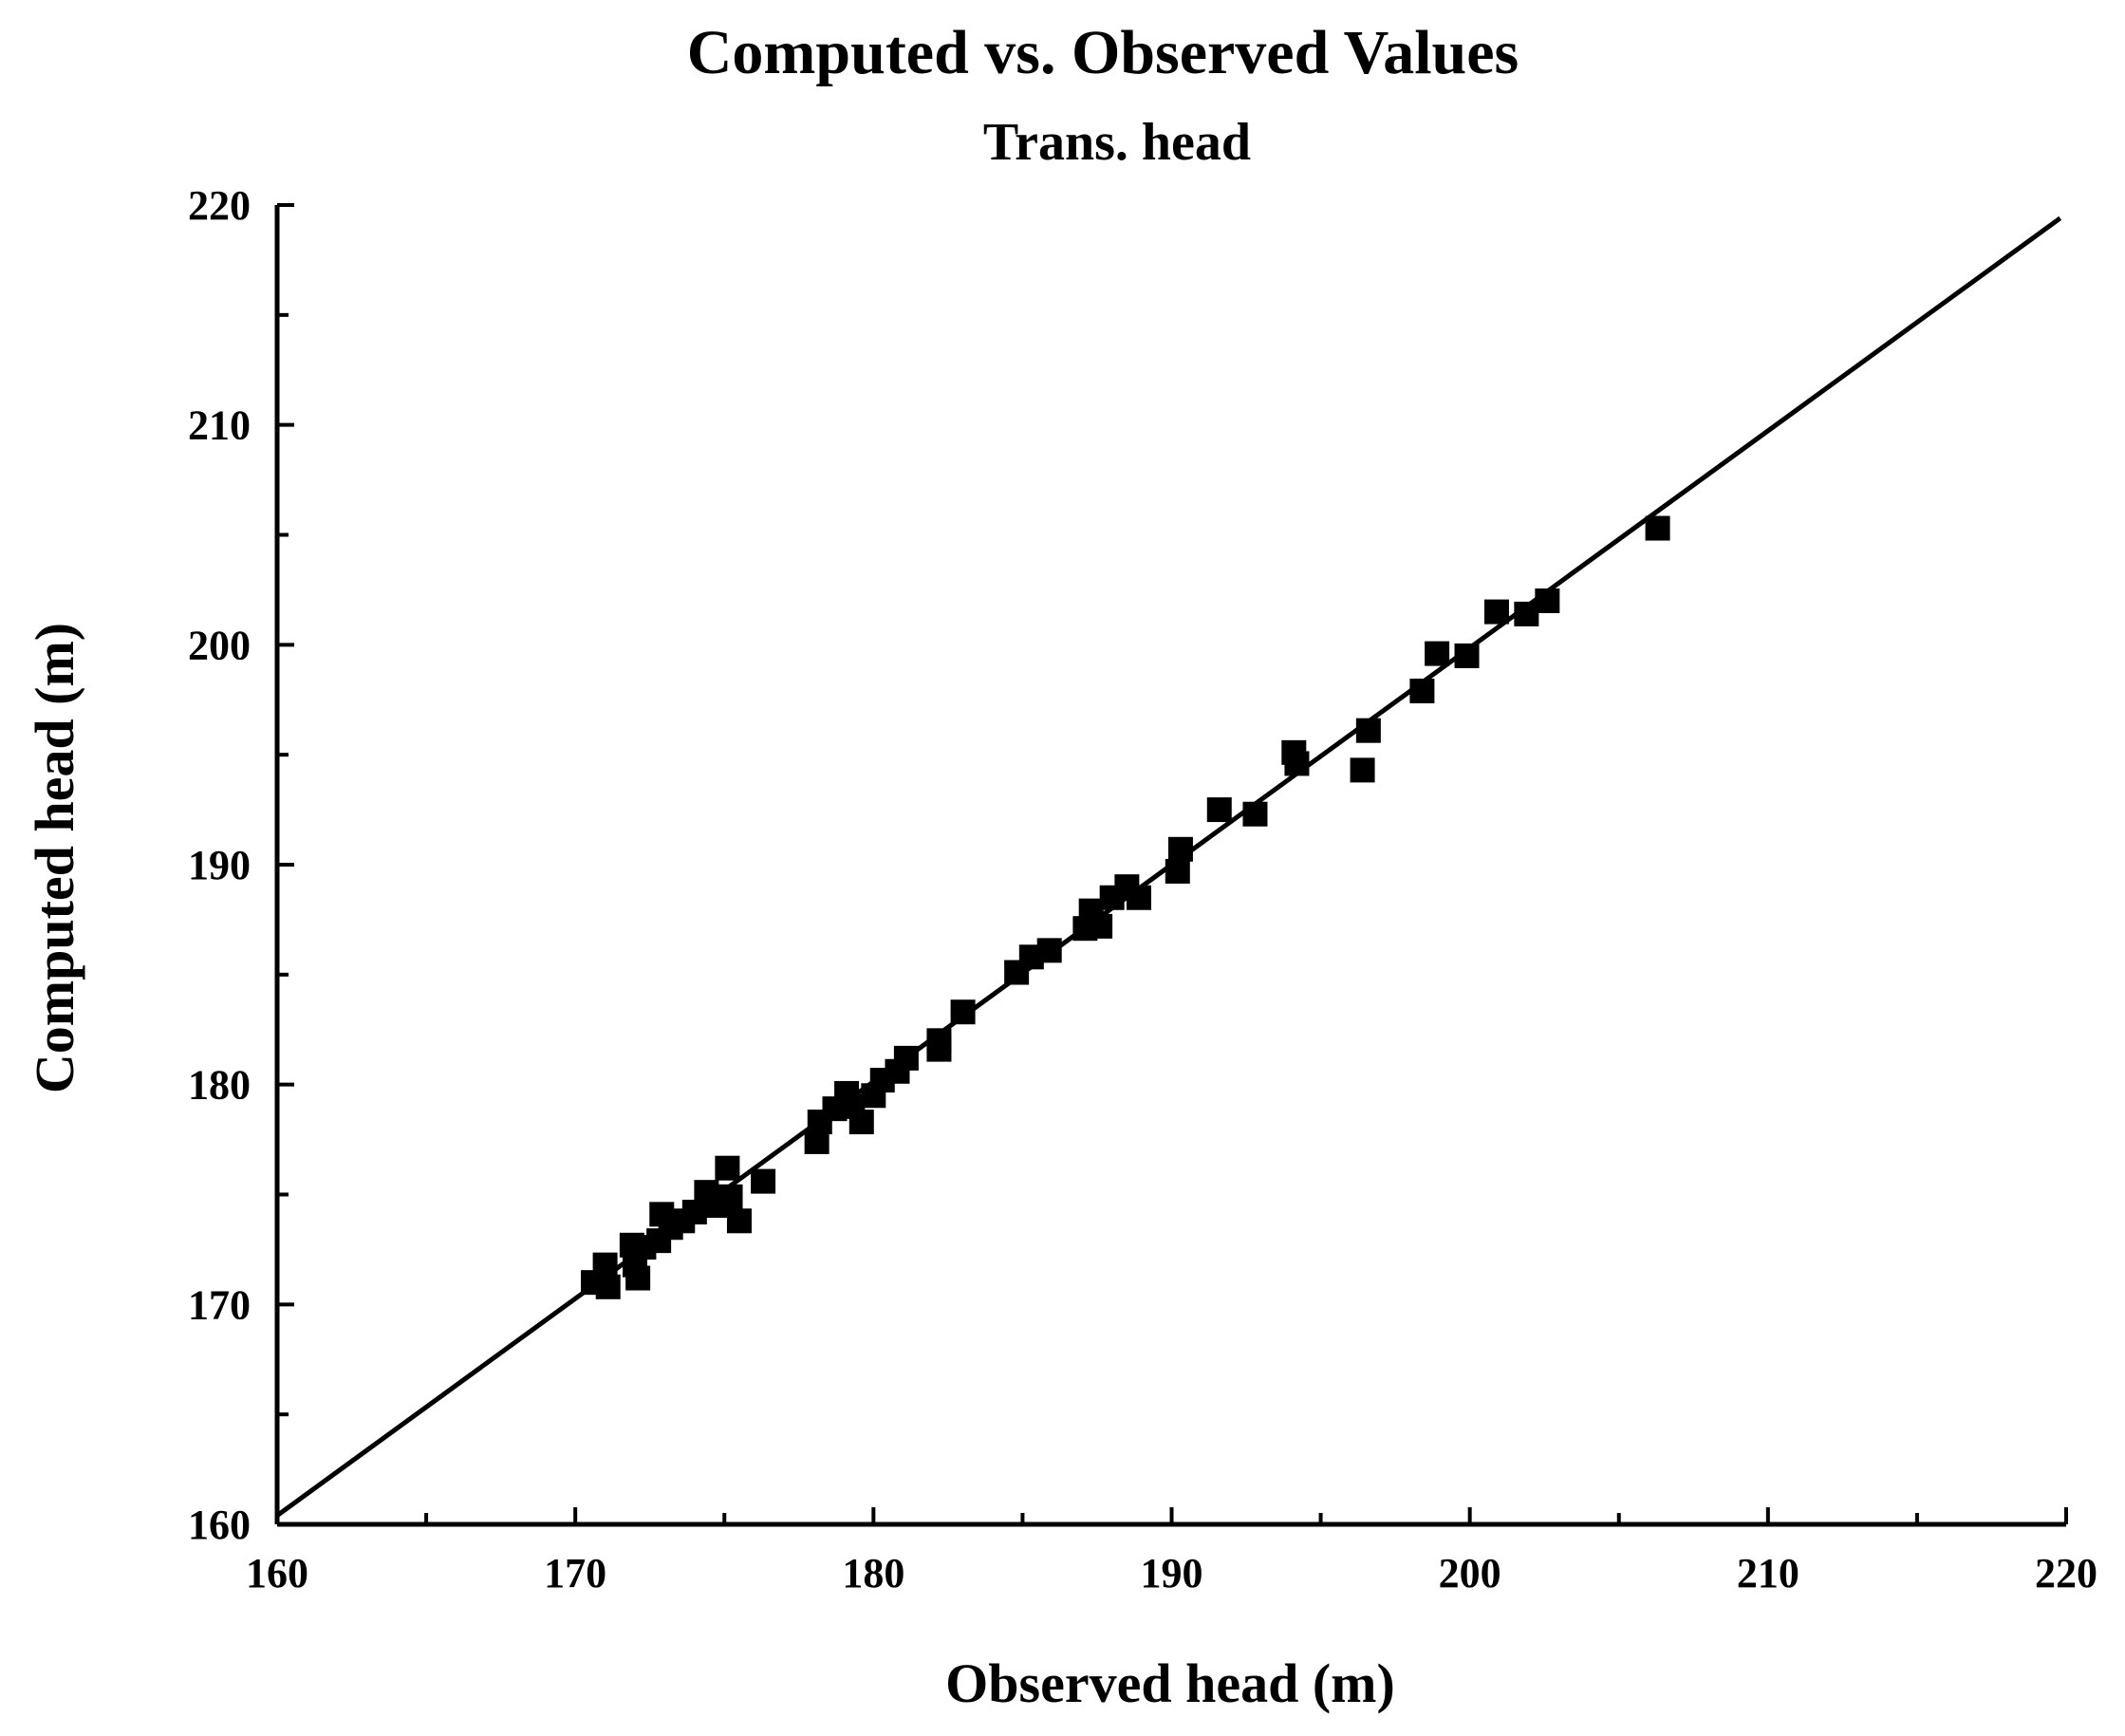 Image resolution: width=2125 pixels, height=1736 pixels. I want to click on y-tick-label: 160, so click(219, 1525).